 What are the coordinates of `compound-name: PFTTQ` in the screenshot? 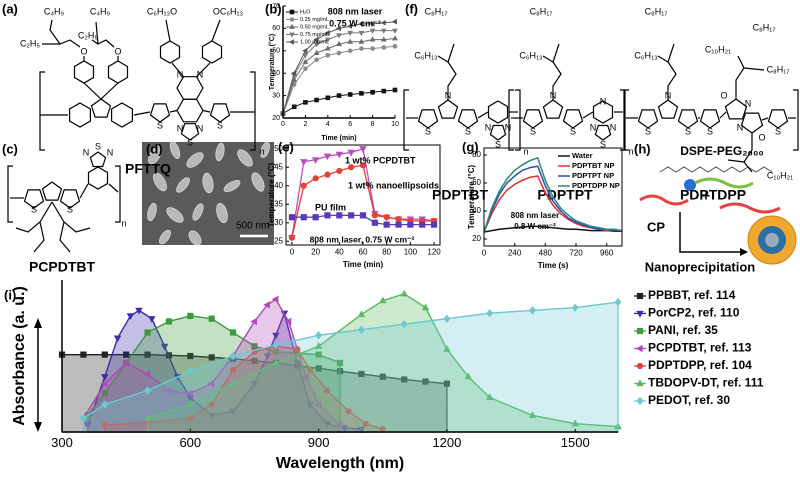 It's located at (148, 169).